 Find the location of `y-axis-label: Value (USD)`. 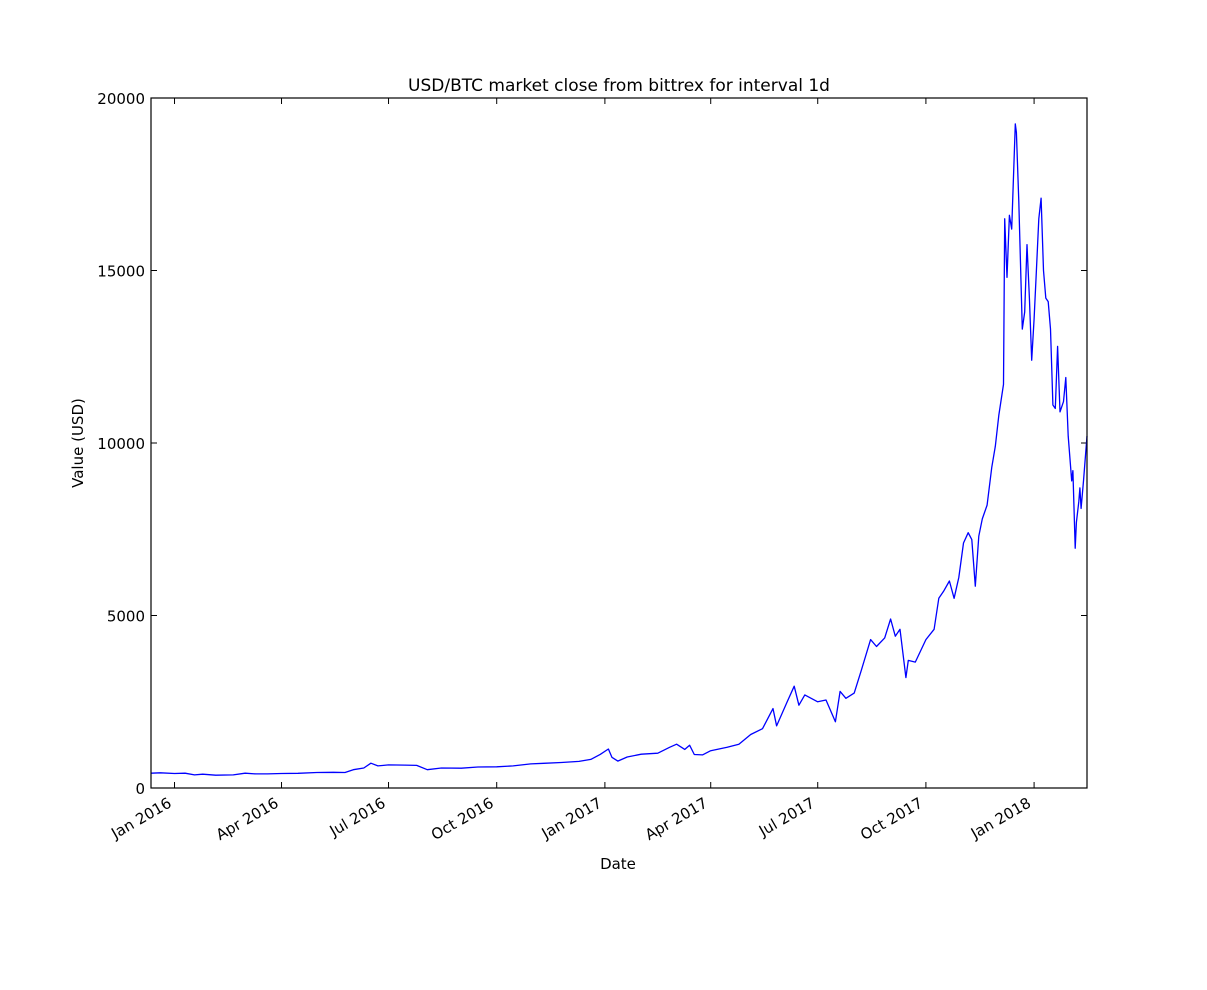

y-axis-label: Value (USD) is located at coordinates (78, 443).